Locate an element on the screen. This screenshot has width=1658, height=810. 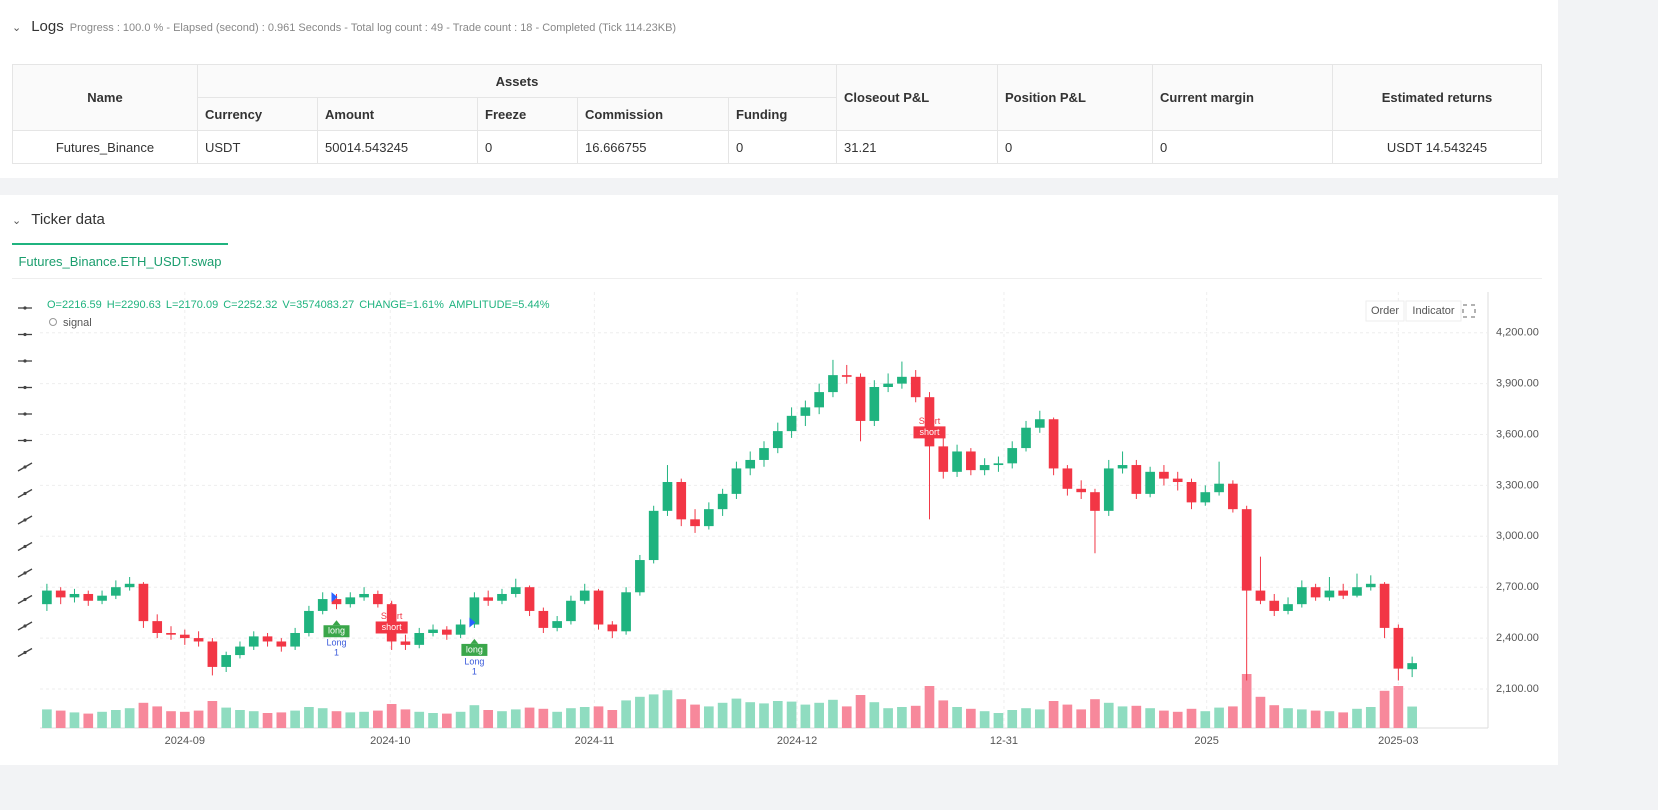
button-label: Indicator is located at coordinates (1433, 311).